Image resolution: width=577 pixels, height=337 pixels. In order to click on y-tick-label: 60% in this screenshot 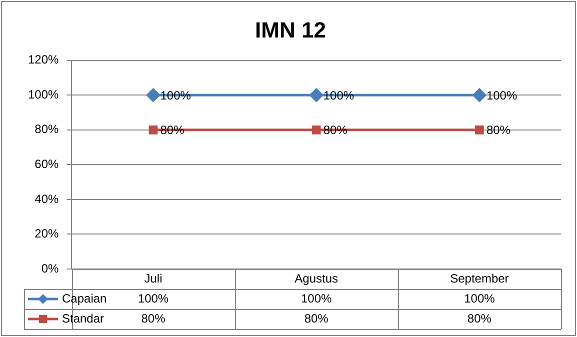, I will do `click(47, 164)`.